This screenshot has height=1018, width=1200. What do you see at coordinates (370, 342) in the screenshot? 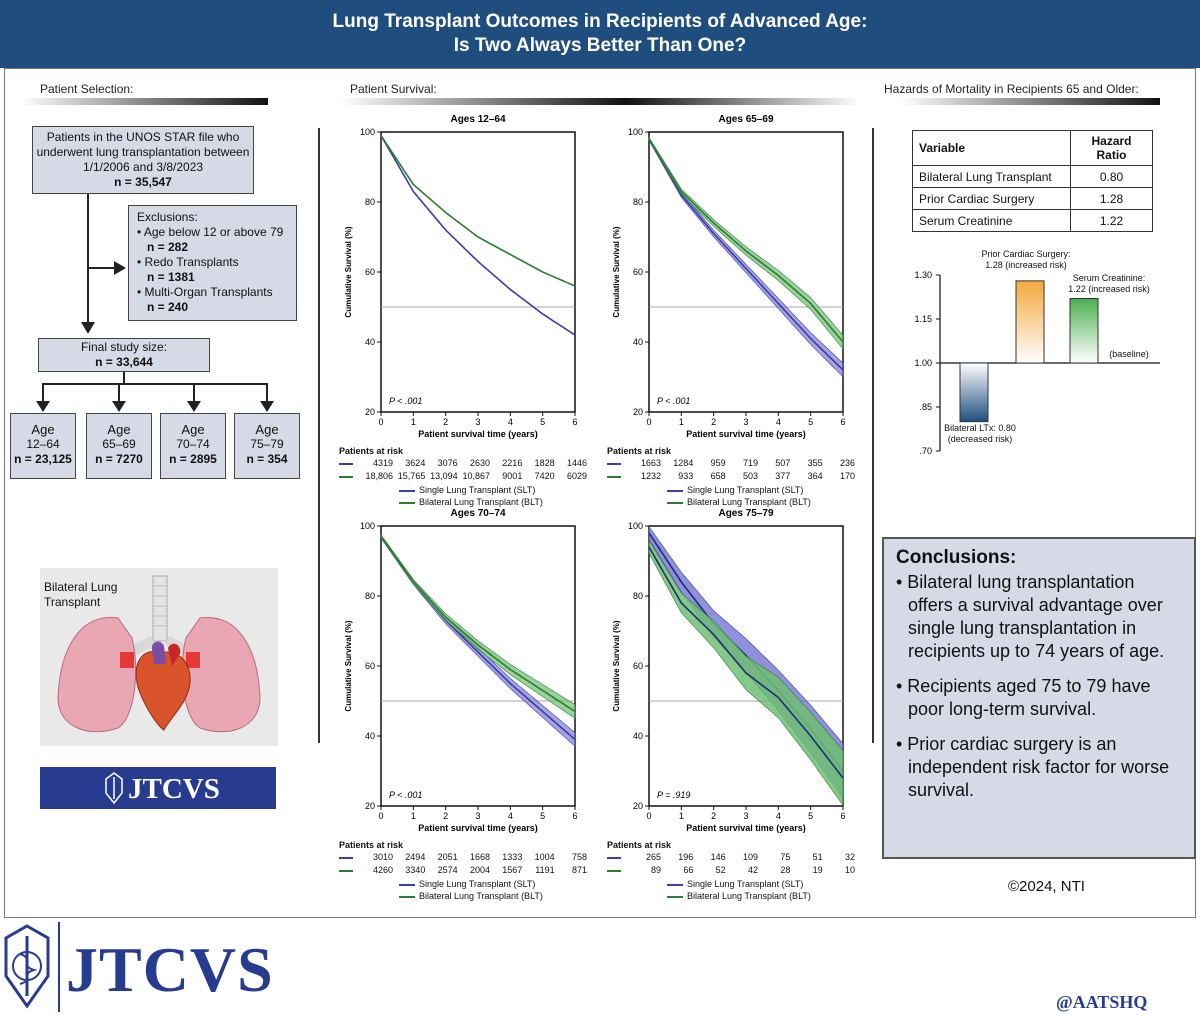
I see `y-tick-label: 40` at bounding box center [370, 342].